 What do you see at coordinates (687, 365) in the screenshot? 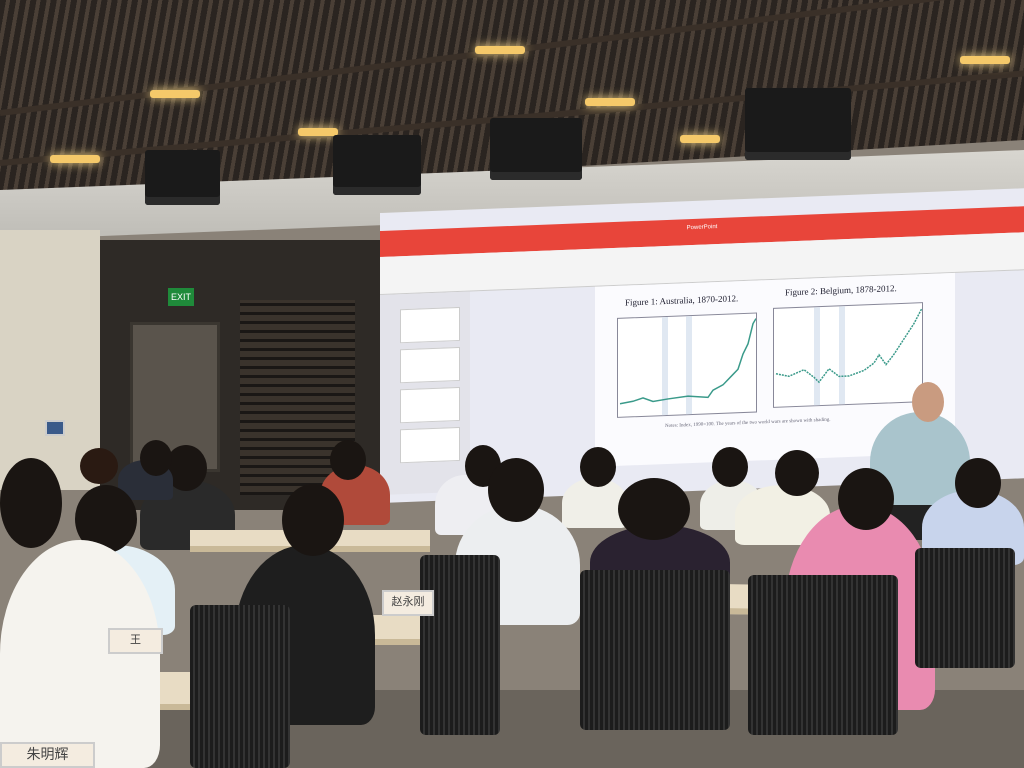
I see `figure1-plot` at bounding box center [687, 365].